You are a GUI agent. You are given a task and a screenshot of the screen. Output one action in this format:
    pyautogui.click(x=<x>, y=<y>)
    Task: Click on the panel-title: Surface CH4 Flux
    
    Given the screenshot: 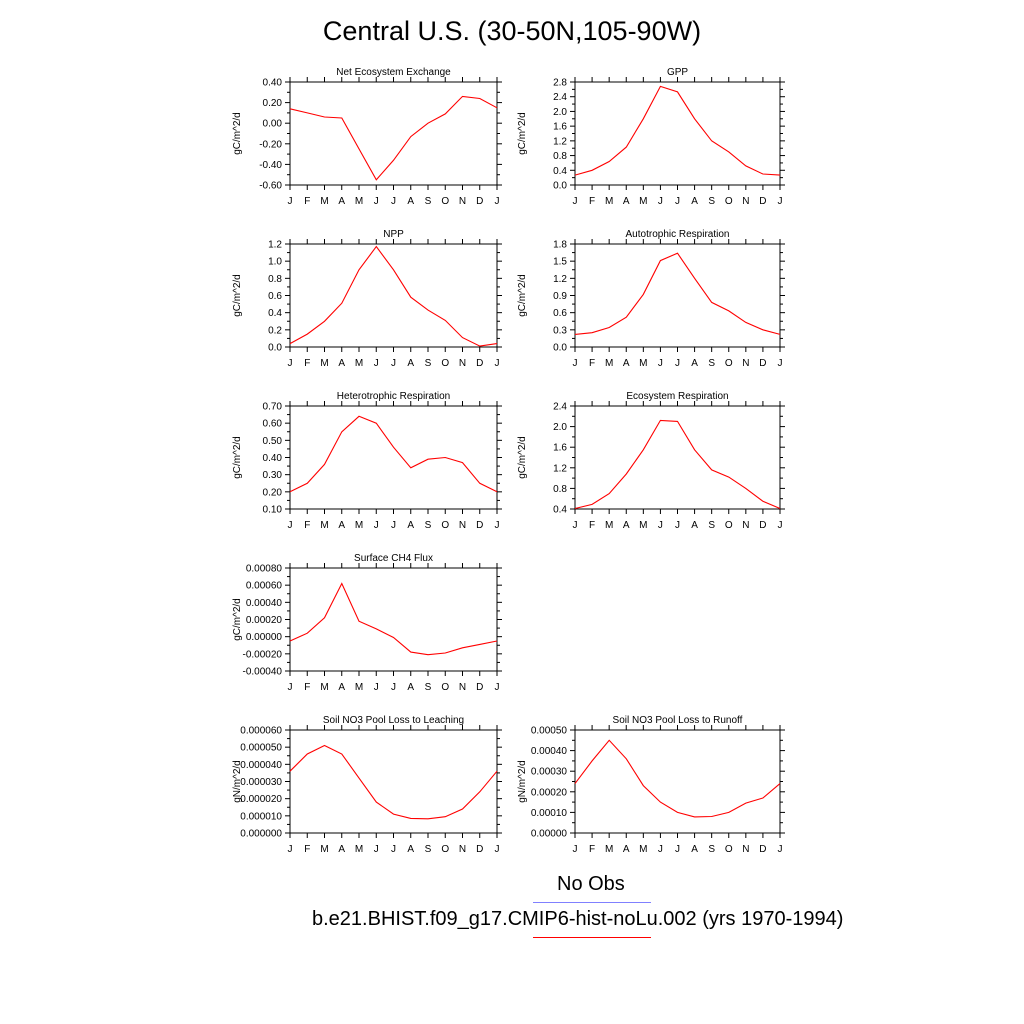 What is the action you would take?
    pyautogui.click(x=393, y=558)
    